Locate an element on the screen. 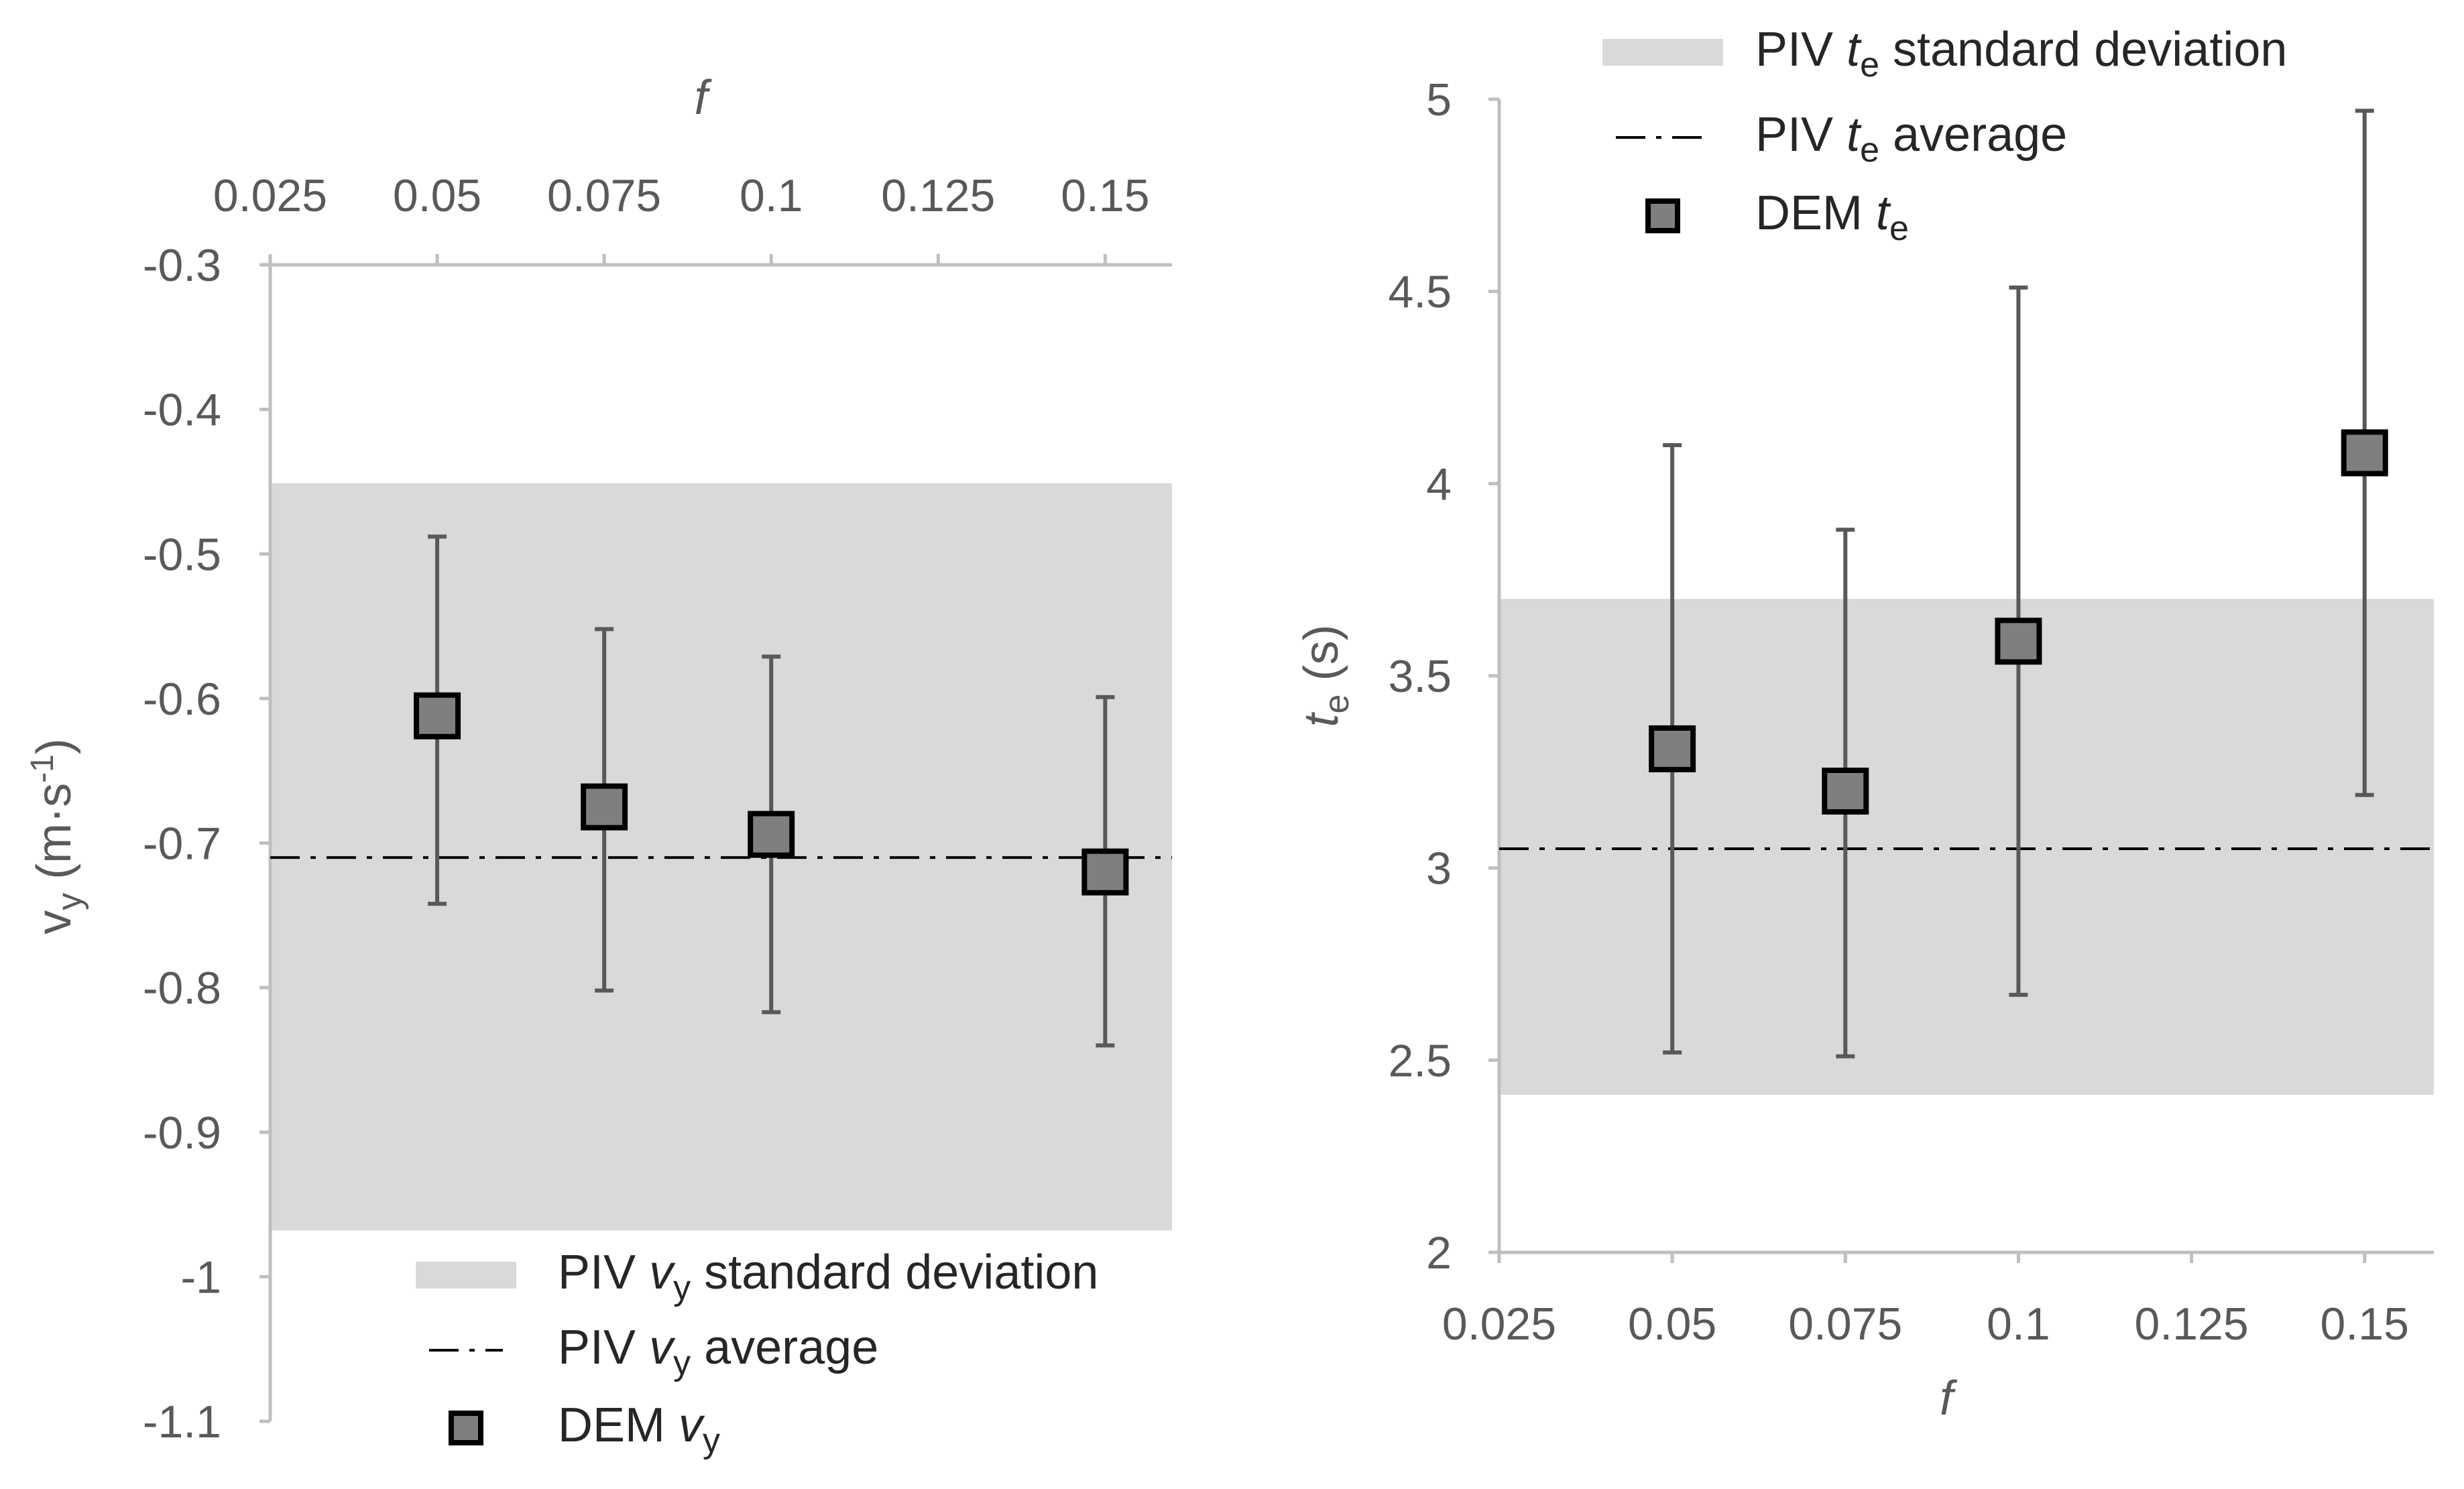 The width and height of the screenshot is (2464, 1489). y-tick-label: -0.3 is located at coordinates (182, 265).